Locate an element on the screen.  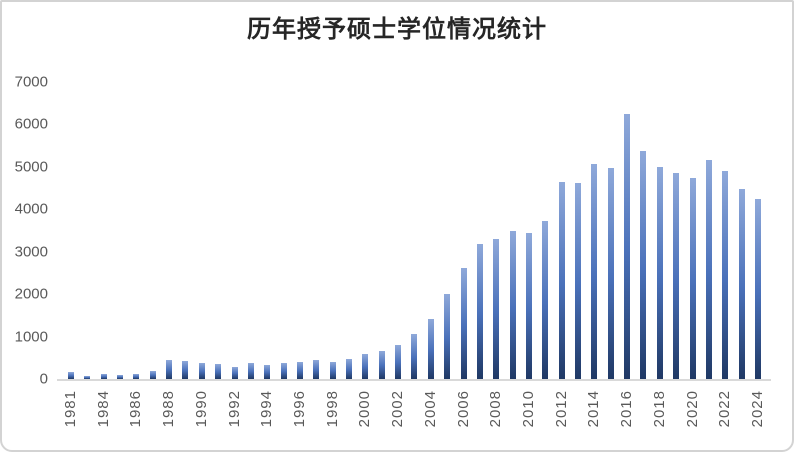
bar-2000 is located at coordinates (365, 366).